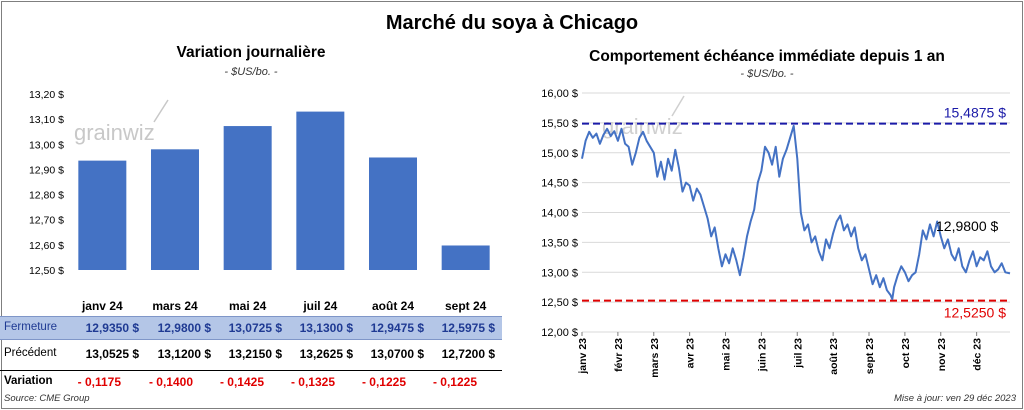  Describe the element at coordinates (559, 214) in the screenshot. I see `y-tick-label: 14,00 $` at that location.